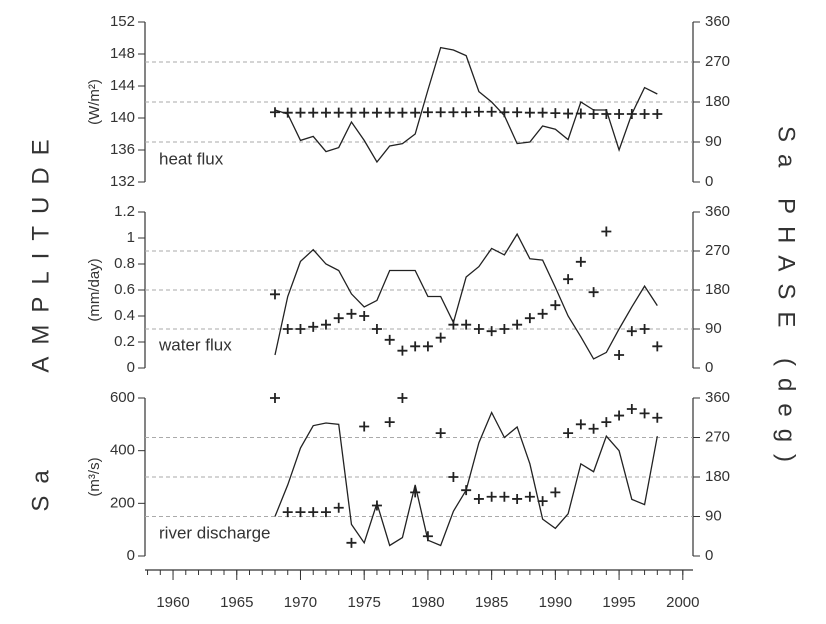  I want to click on x-tick-label: 2000, so click(682, 602).